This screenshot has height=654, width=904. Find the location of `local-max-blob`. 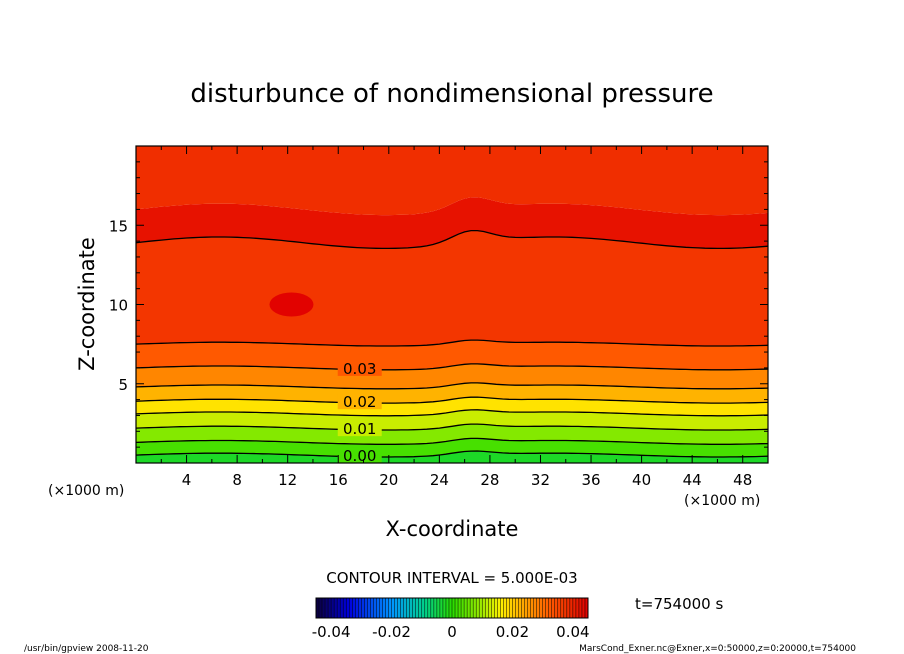

local-max-blob is located at coordinates (291, 304).